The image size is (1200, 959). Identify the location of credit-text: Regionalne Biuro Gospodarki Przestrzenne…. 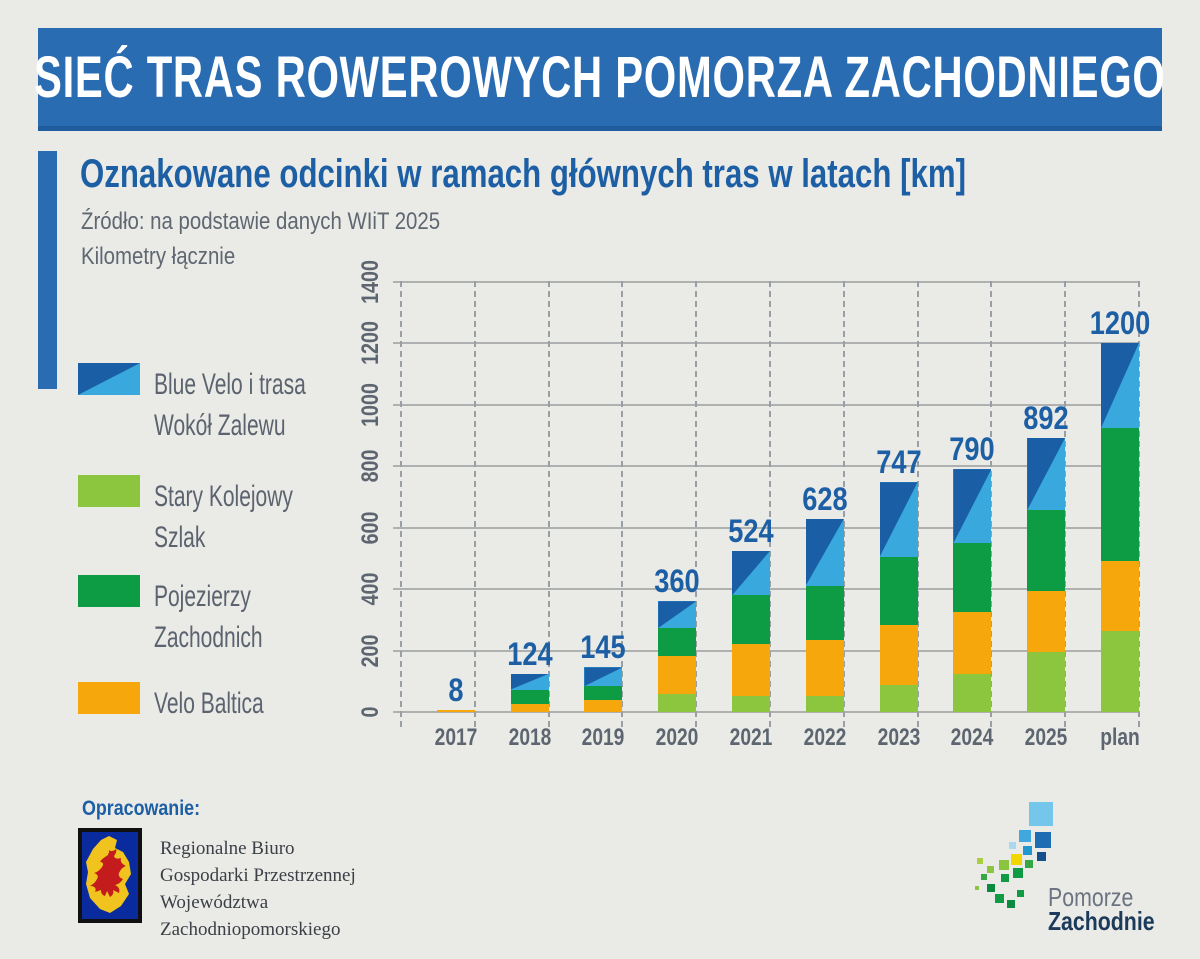
(258, 889).